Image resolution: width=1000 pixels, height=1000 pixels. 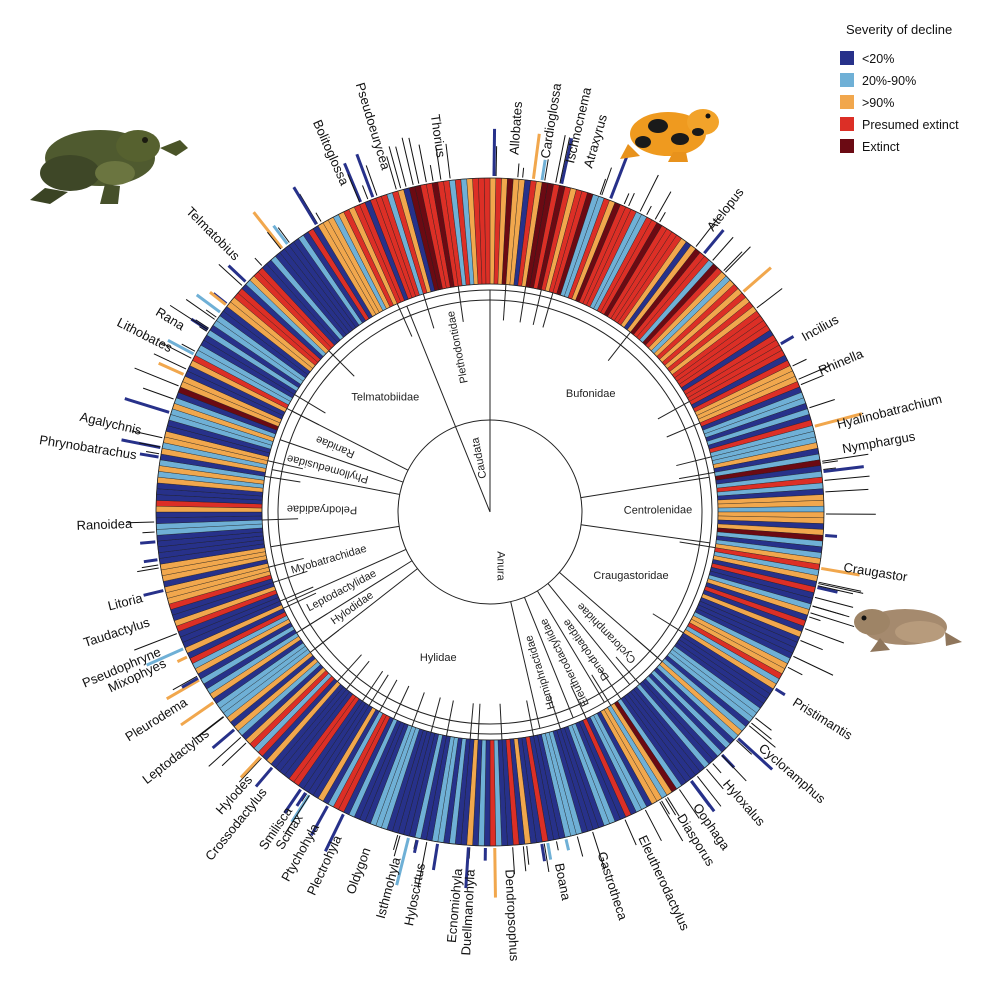 What do you see at coordinates (414, 894) in the screenshot?
I see `genus-label: Hyloscirtus` at bounding box center [414, 894].